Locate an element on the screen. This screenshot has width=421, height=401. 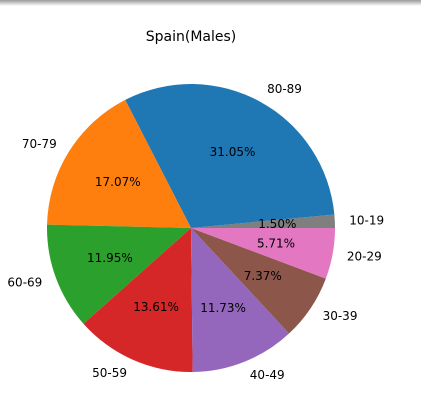
percent-label-40-49: 11.73% is located at coordinates (223, 308).